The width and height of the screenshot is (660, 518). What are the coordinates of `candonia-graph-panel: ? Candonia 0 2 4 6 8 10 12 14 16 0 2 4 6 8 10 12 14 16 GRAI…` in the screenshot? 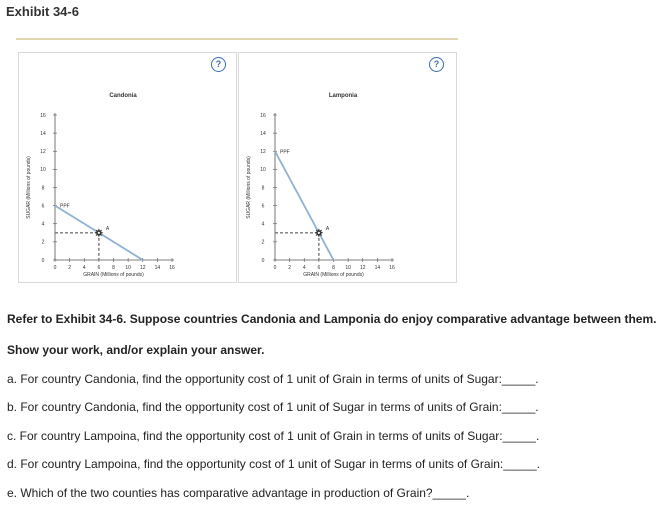 It's located at (127, 167).